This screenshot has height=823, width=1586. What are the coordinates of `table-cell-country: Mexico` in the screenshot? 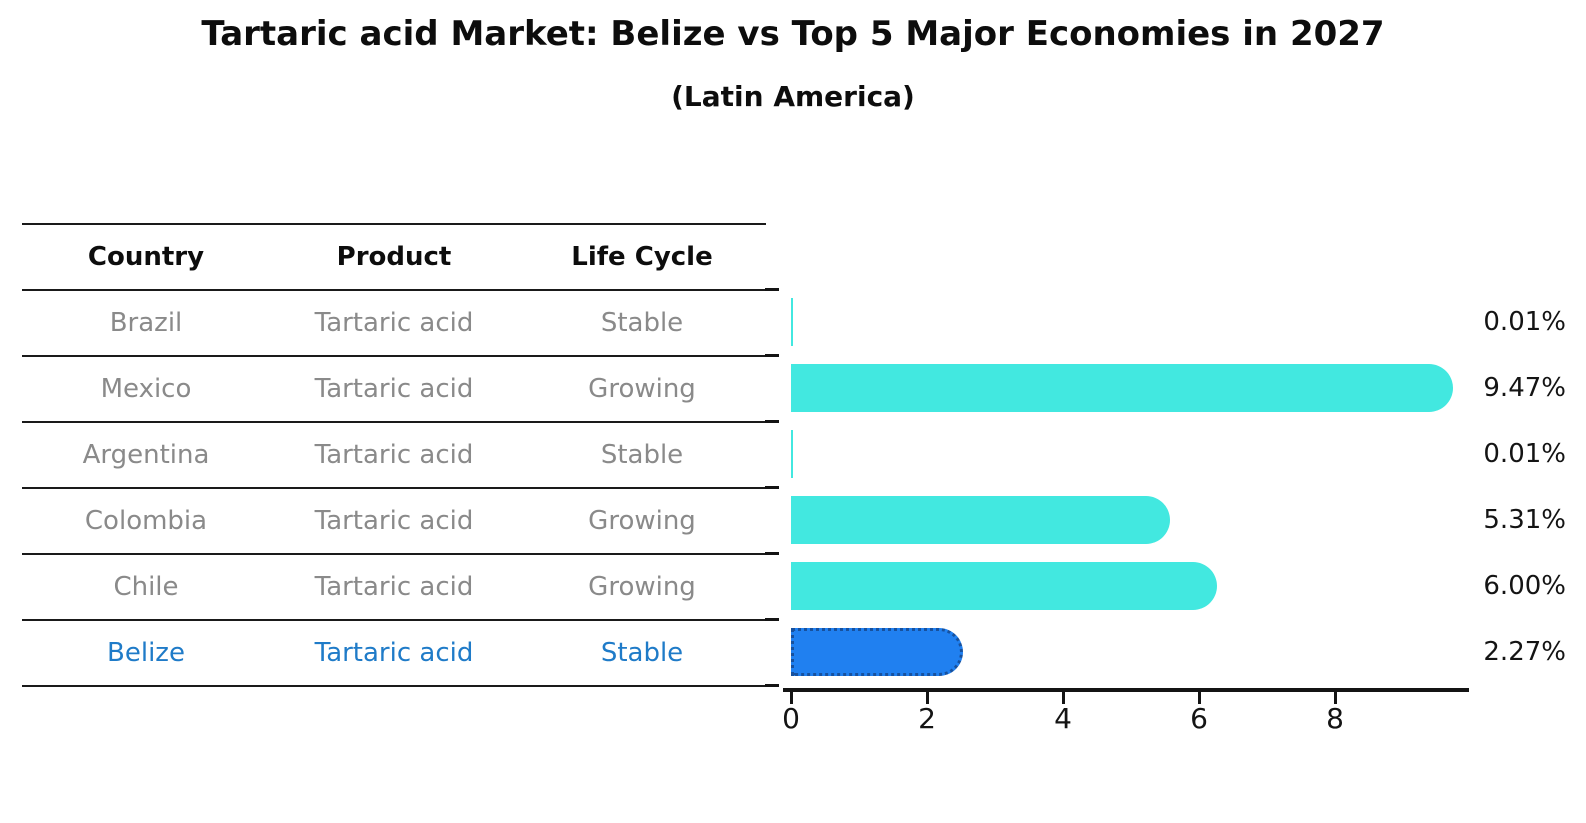 It's located at (146, 389).